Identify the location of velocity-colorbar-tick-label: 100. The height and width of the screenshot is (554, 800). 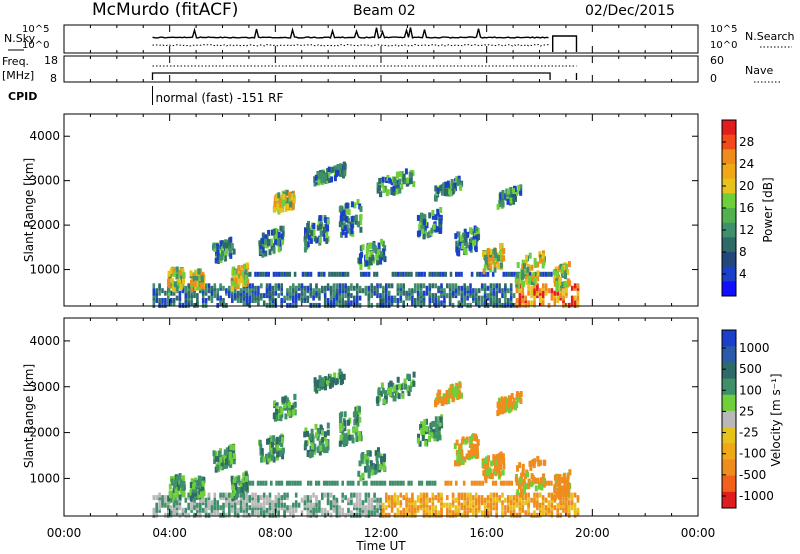
(750, 390).